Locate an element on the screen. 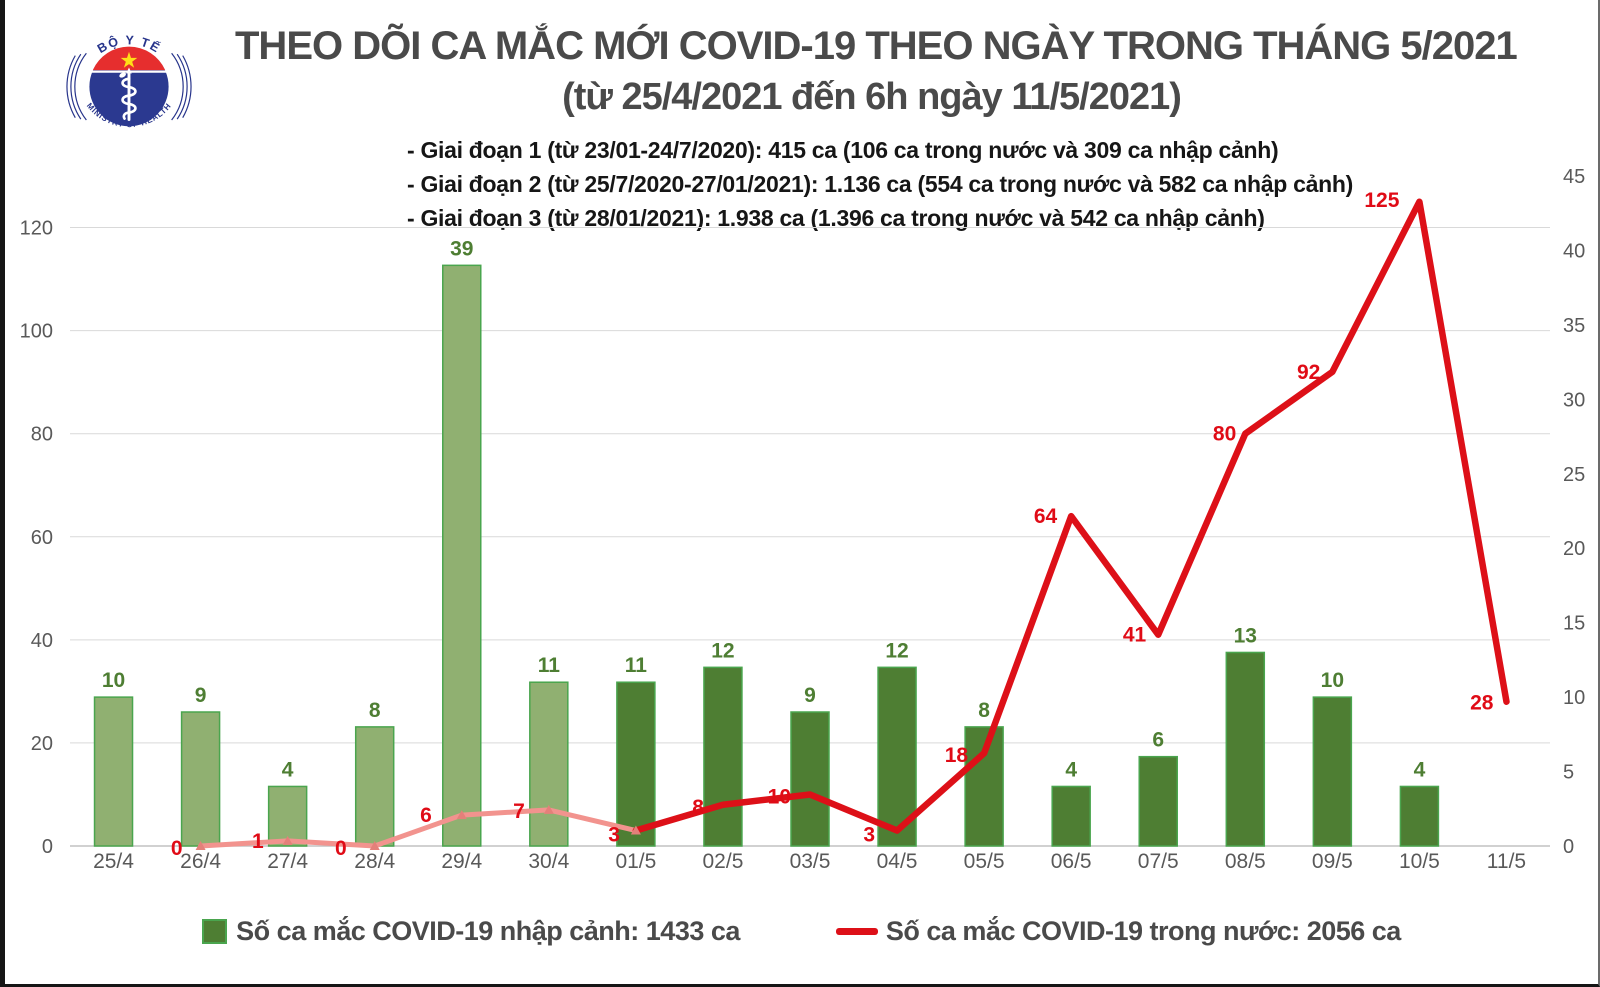 The image size is (1600, 987). y-axis-label-left: 60 is located at coordinates (42, 538).